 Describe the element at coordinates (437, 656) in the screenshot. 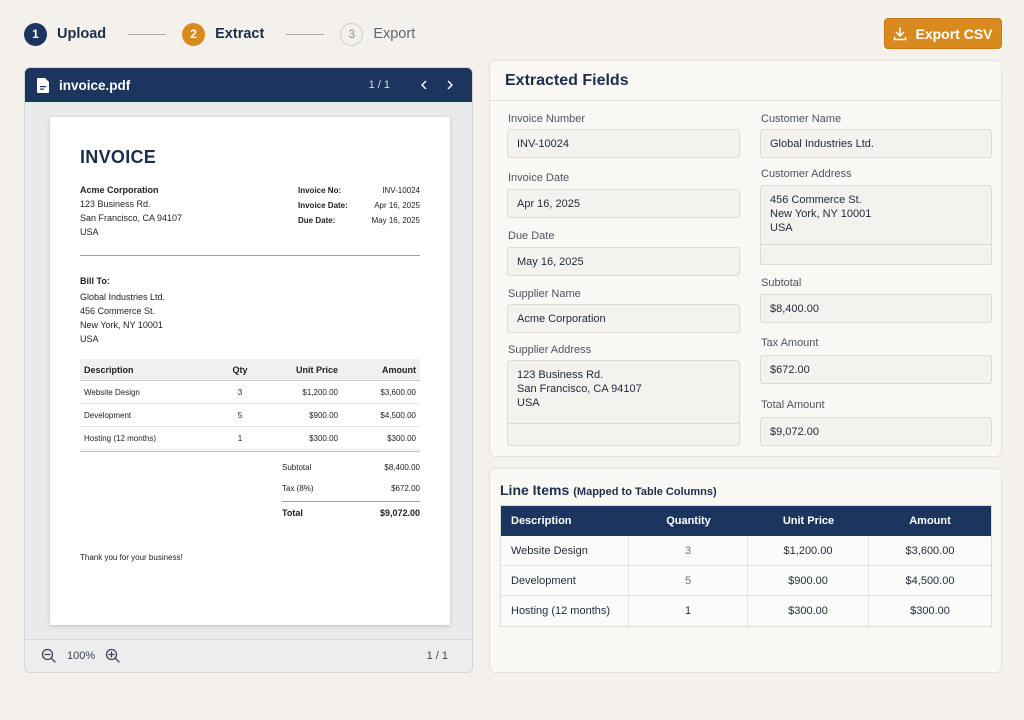

I see `footer-page-indicator: 1 / 1` at that location.